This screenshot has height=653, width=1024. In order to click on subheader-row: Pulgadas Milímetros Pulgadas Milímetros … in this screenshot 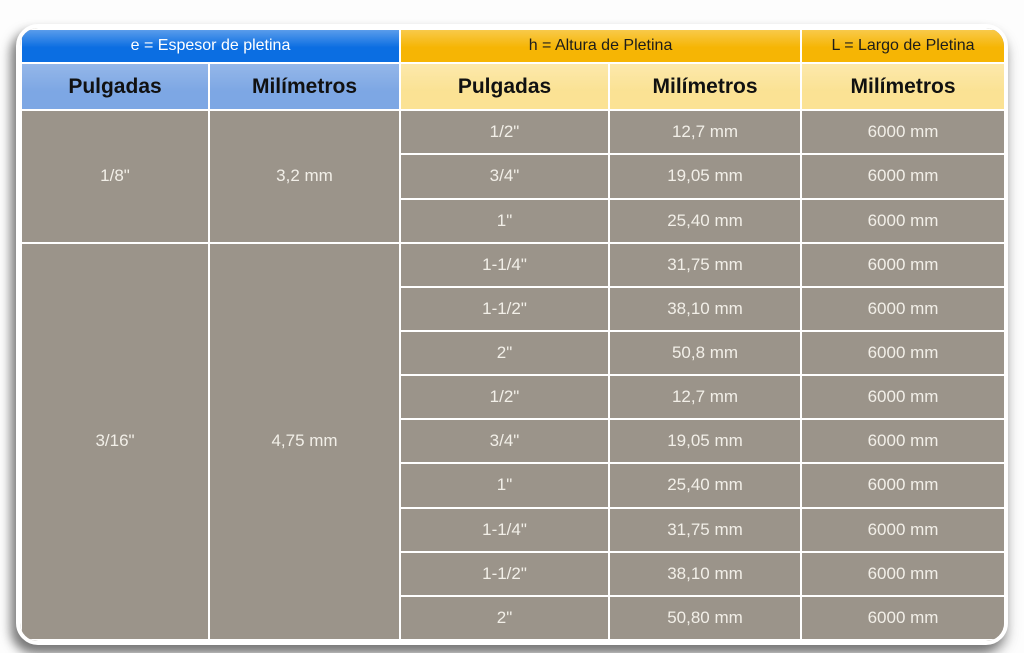, I will do `click(512, 87)`.